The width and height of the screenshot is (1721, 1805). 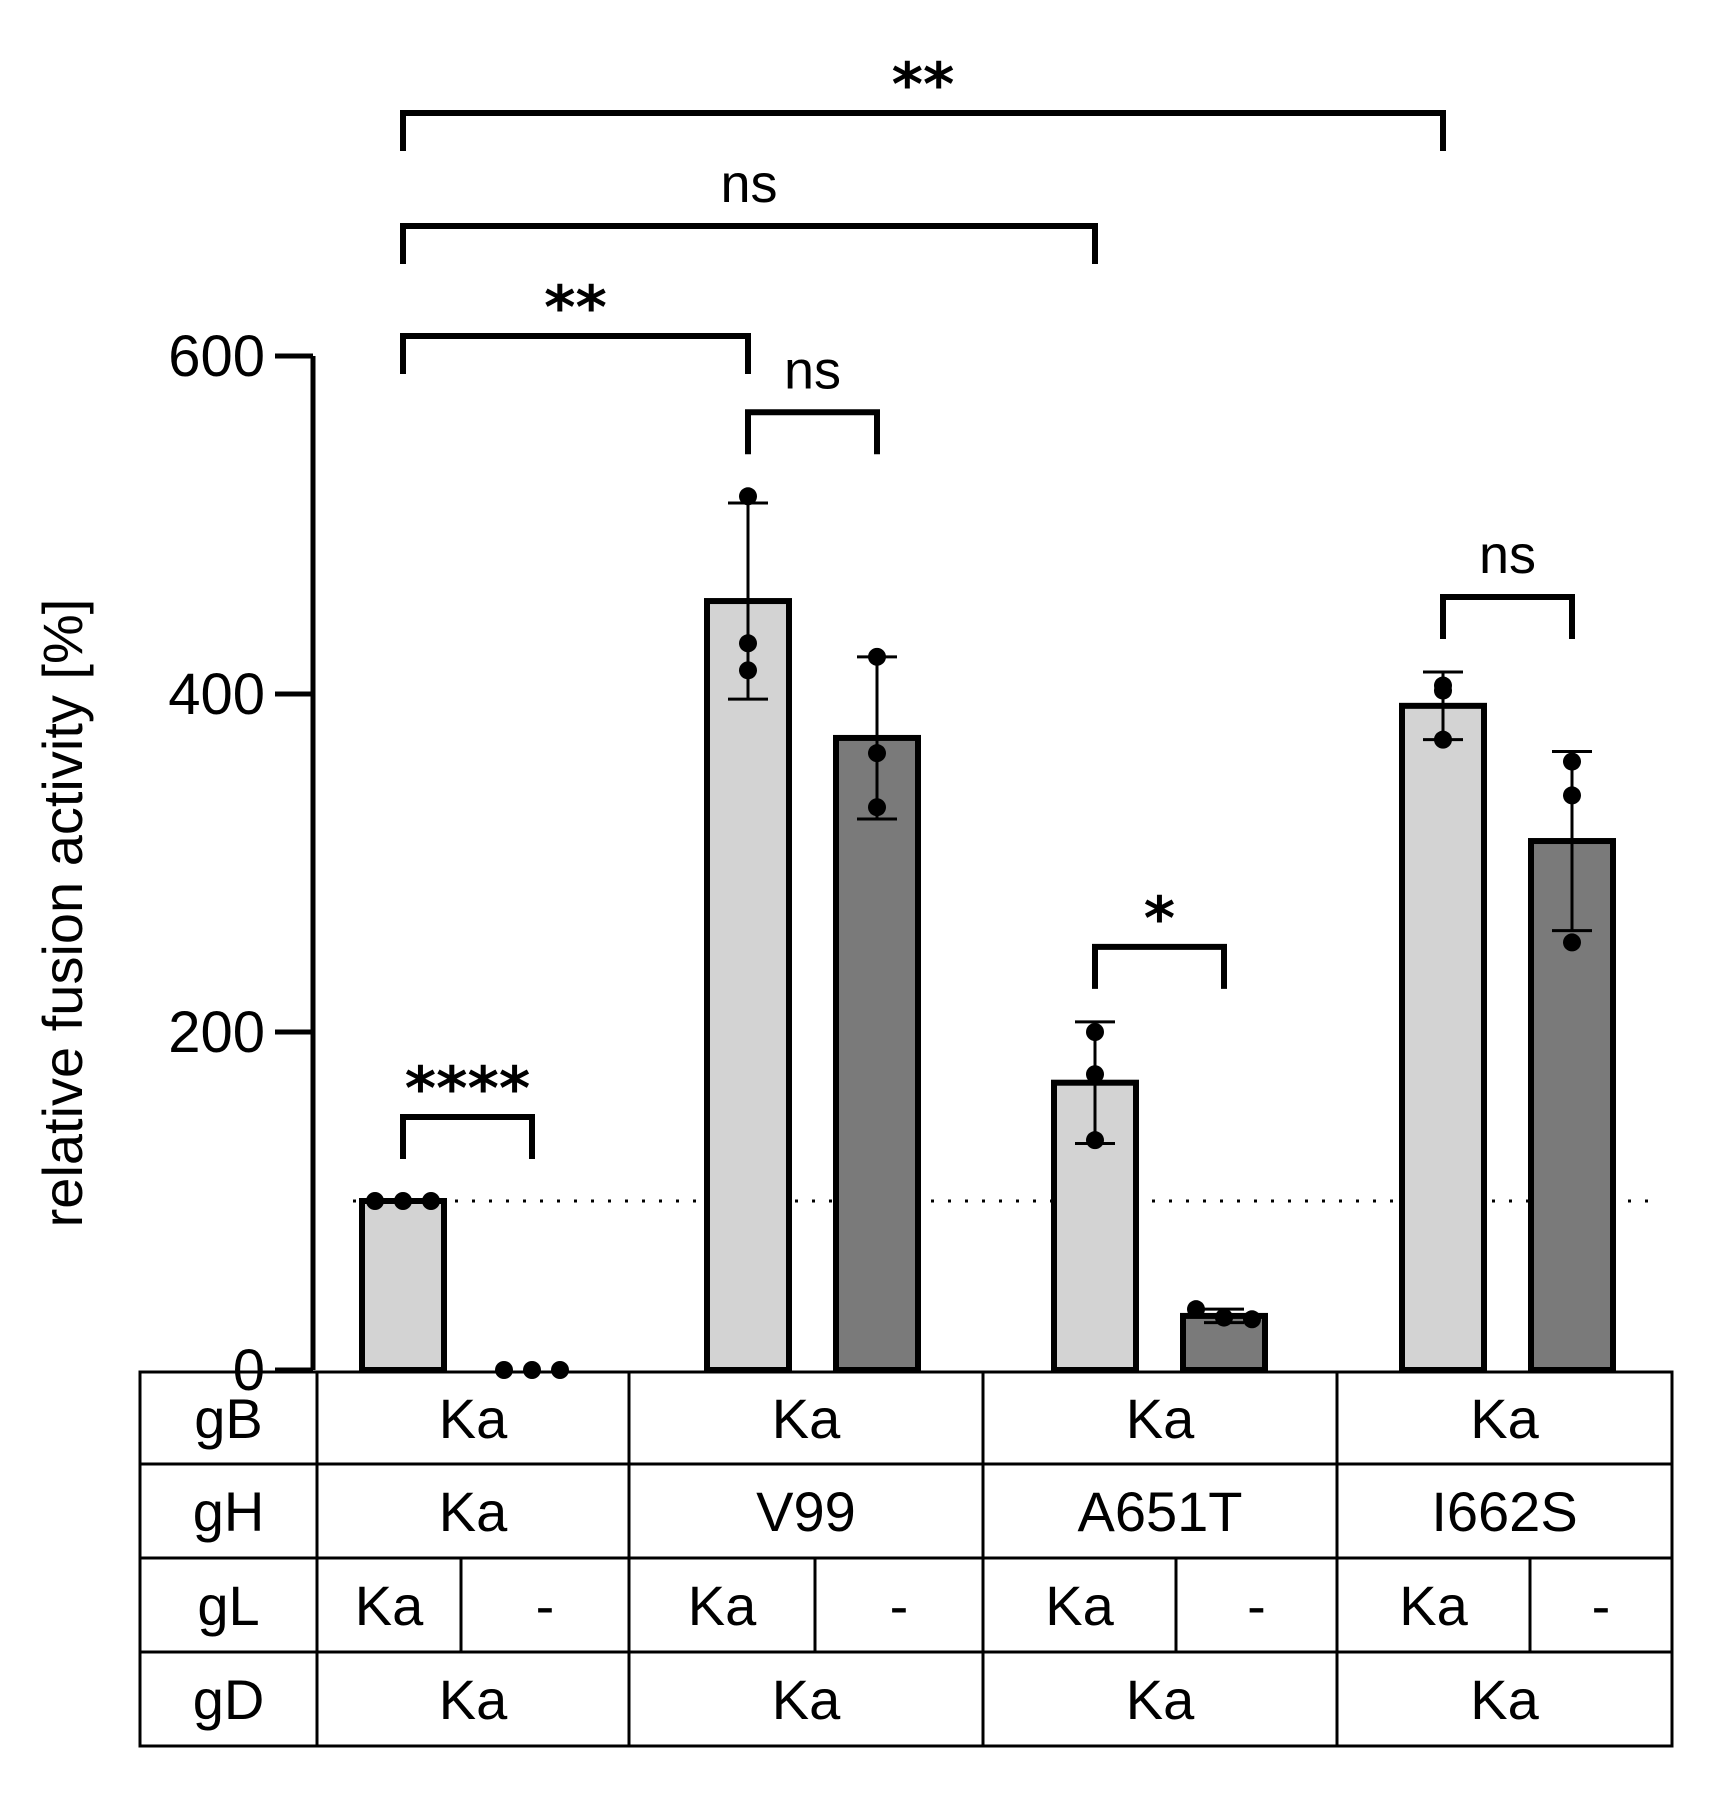 What do you see at coordinates (228, 1605) in the screenshot?
I see `table-row-label: gL` at bounding box center [228, 1605].